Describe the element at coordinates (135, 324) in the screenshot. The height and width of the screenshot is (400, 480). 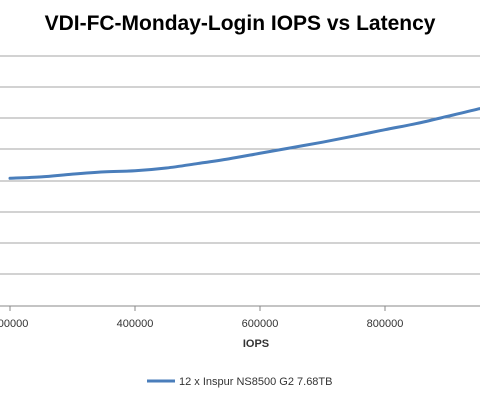
I see `x-tick-label: 400000` at that location.